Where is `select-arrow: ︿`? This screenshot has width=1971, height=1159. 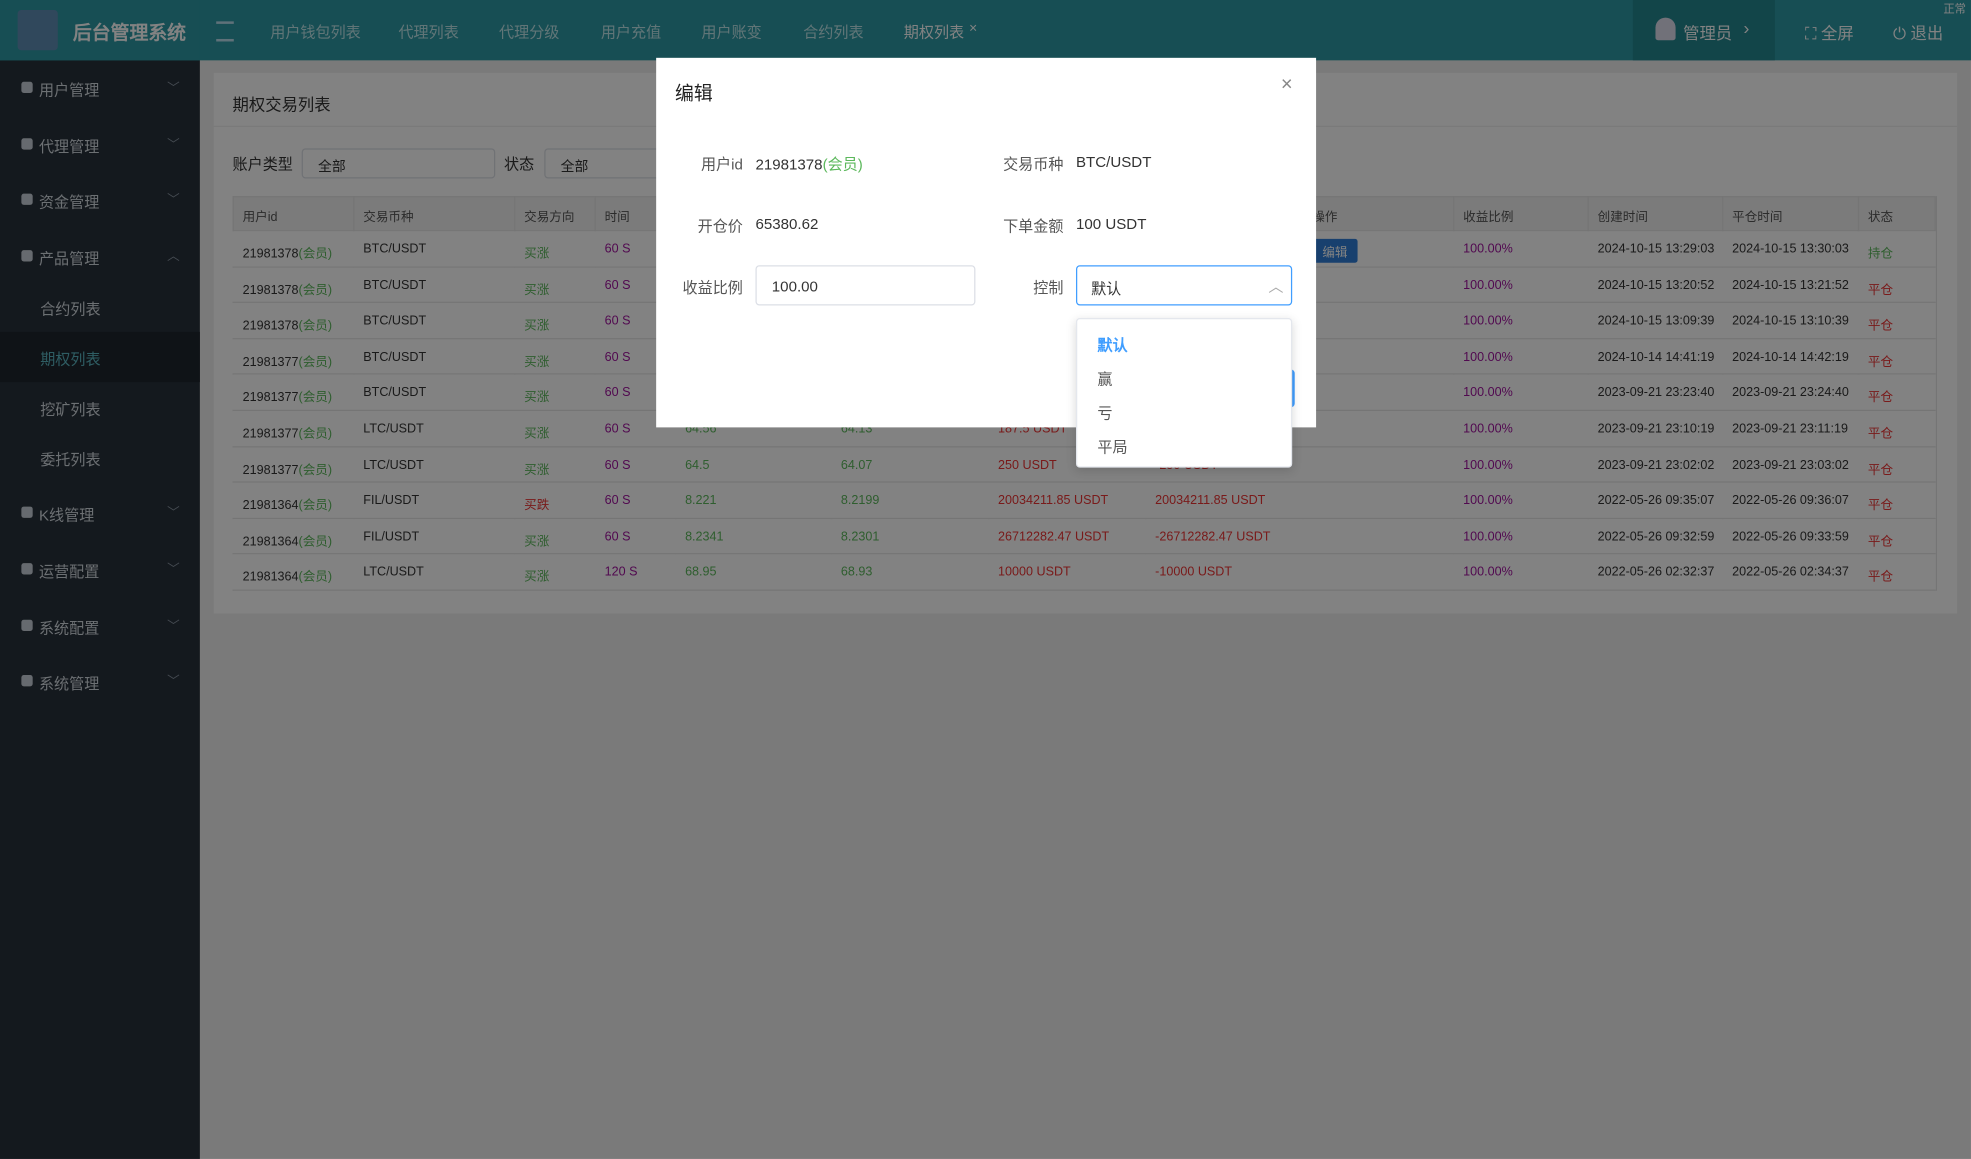 select-arrow: ︿ is located at coordinates (1275, 285).